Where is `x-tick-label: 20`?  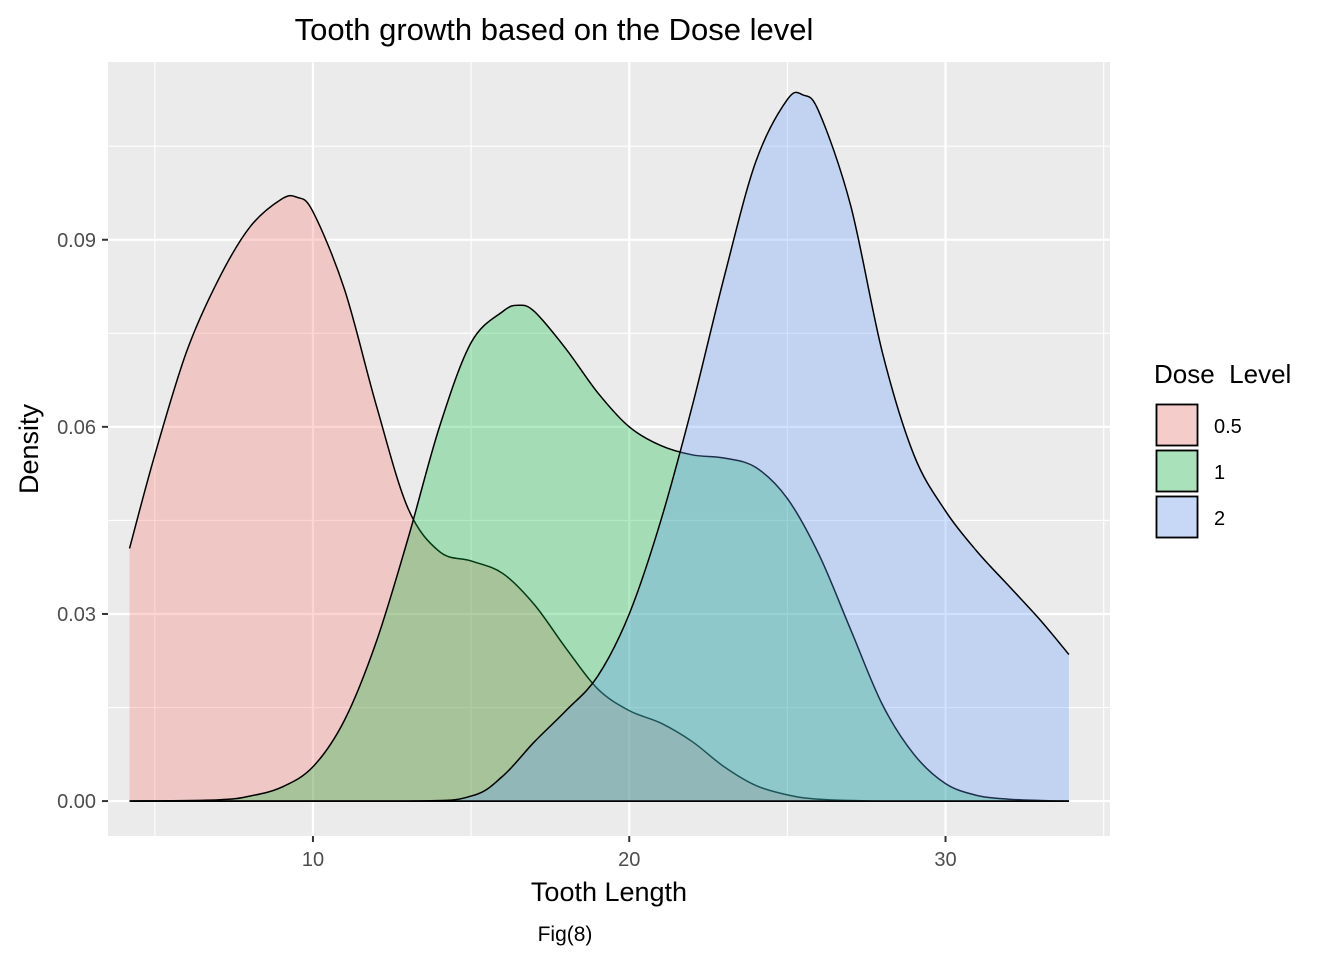
x-tick-label: 20 is located at coordinates (629, 860).